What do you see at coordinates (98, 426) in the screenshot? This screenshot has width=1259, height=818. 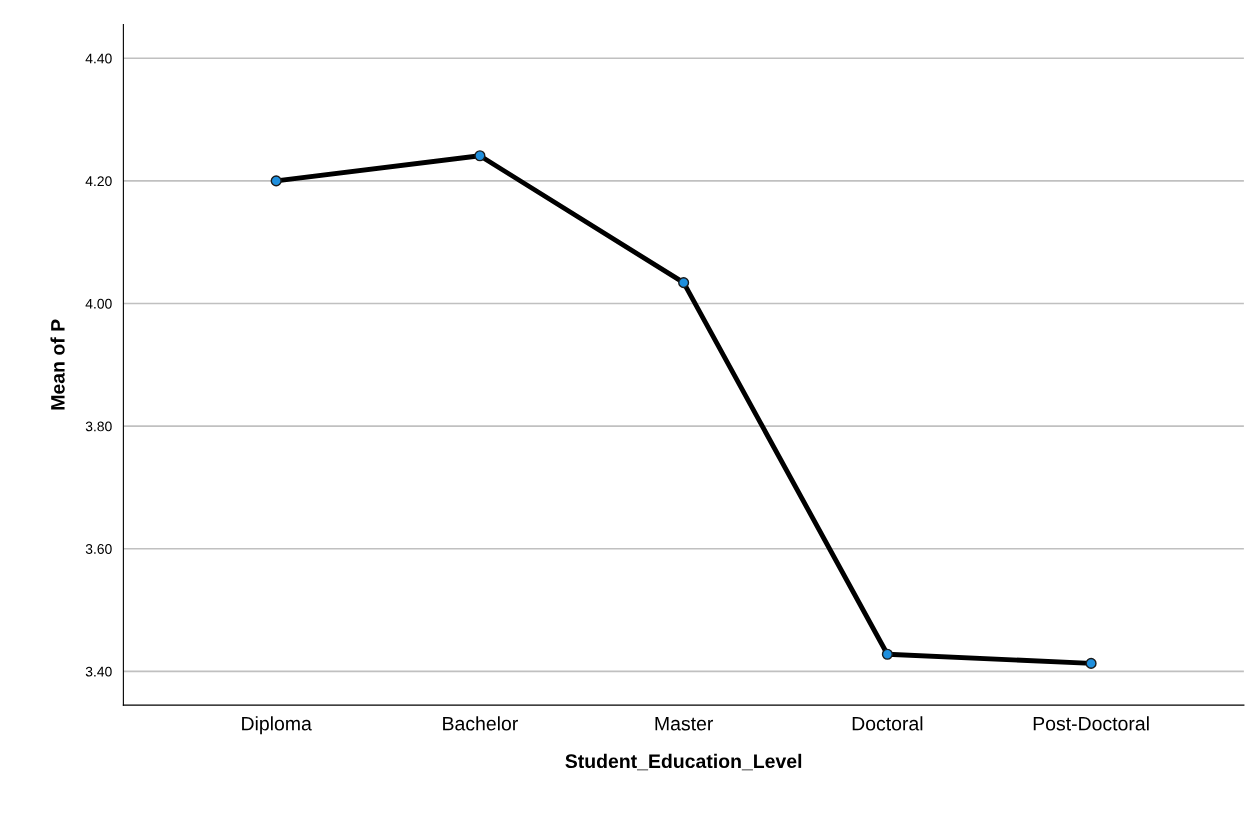 I see `y-tick-label: 3.80` at bounding box center [98, 426].